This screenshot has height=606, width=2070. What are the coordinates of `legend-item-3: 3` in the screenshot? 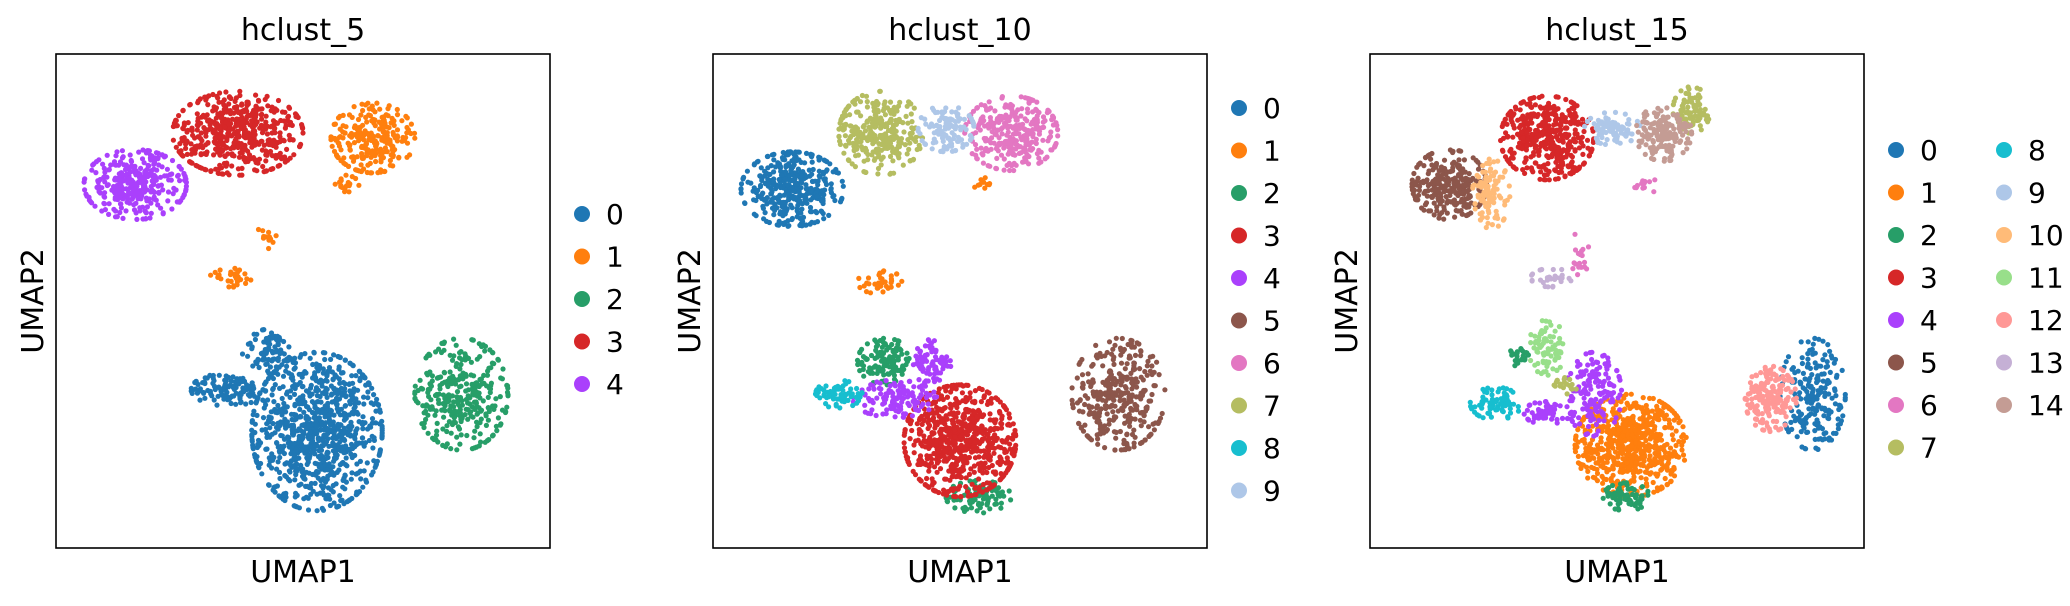 It's located at (599, 342).